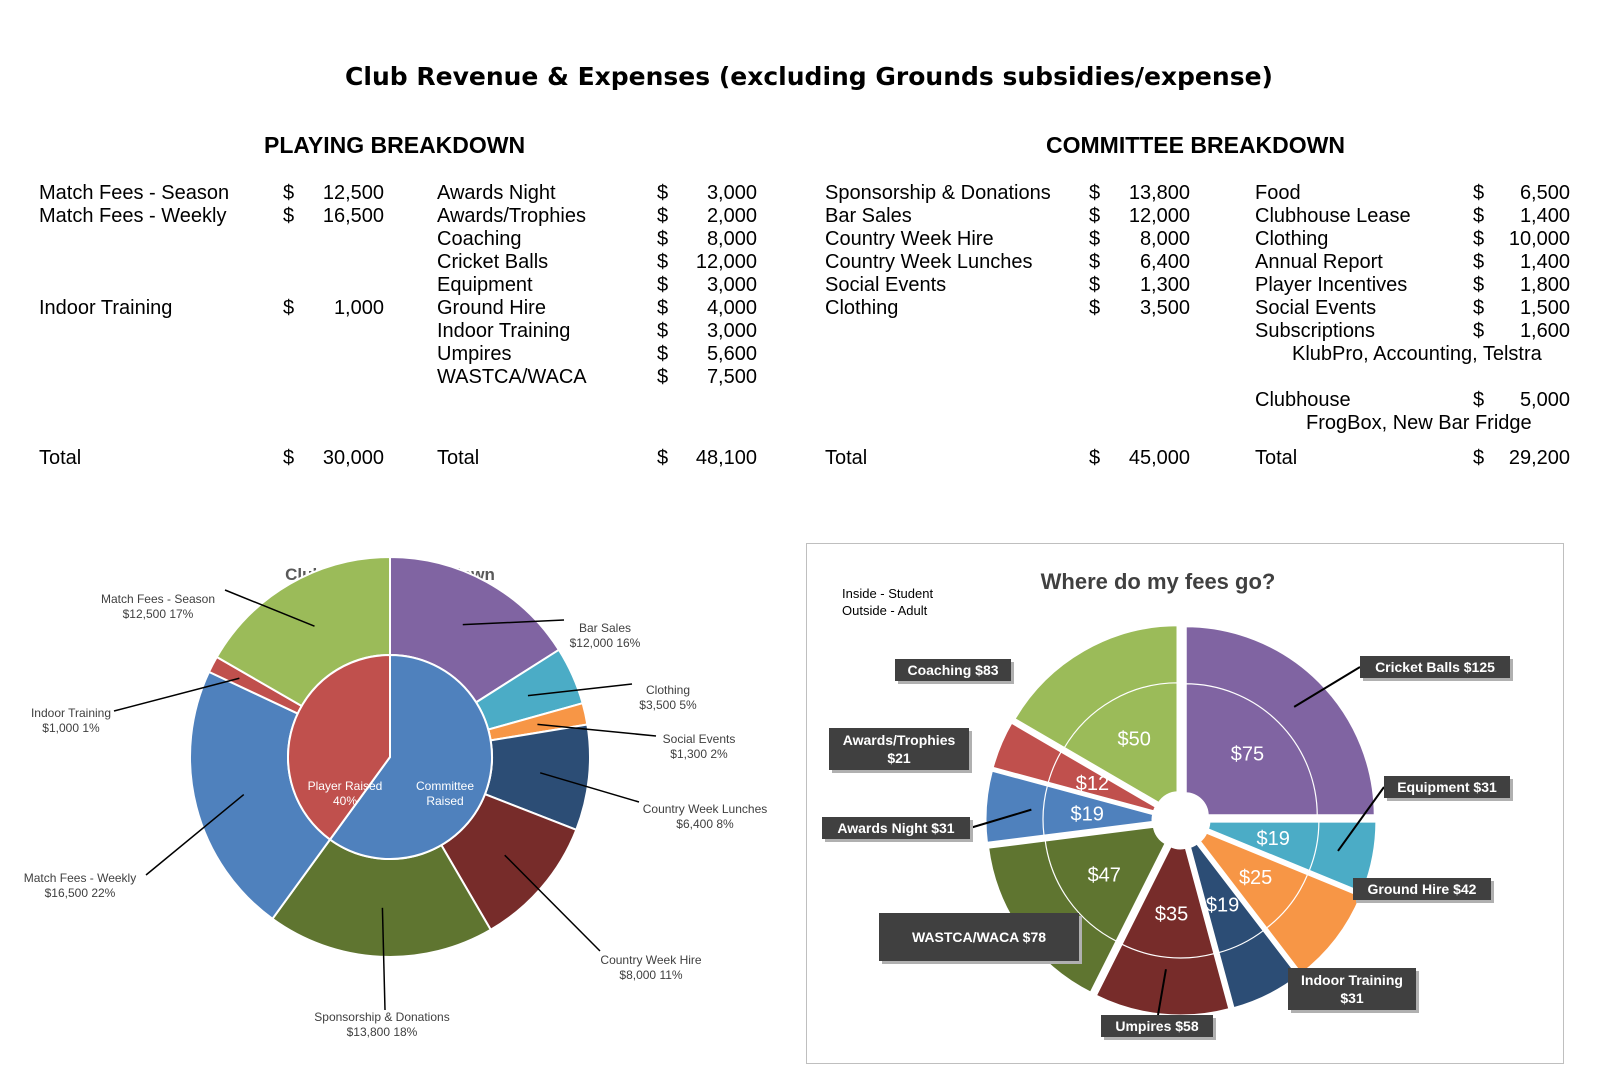 This screenshot has width=1618, height=1068. Describe the element at coordinates (952, 670) in the screenshot. I see `callout-label: Coaching $83` at that location.